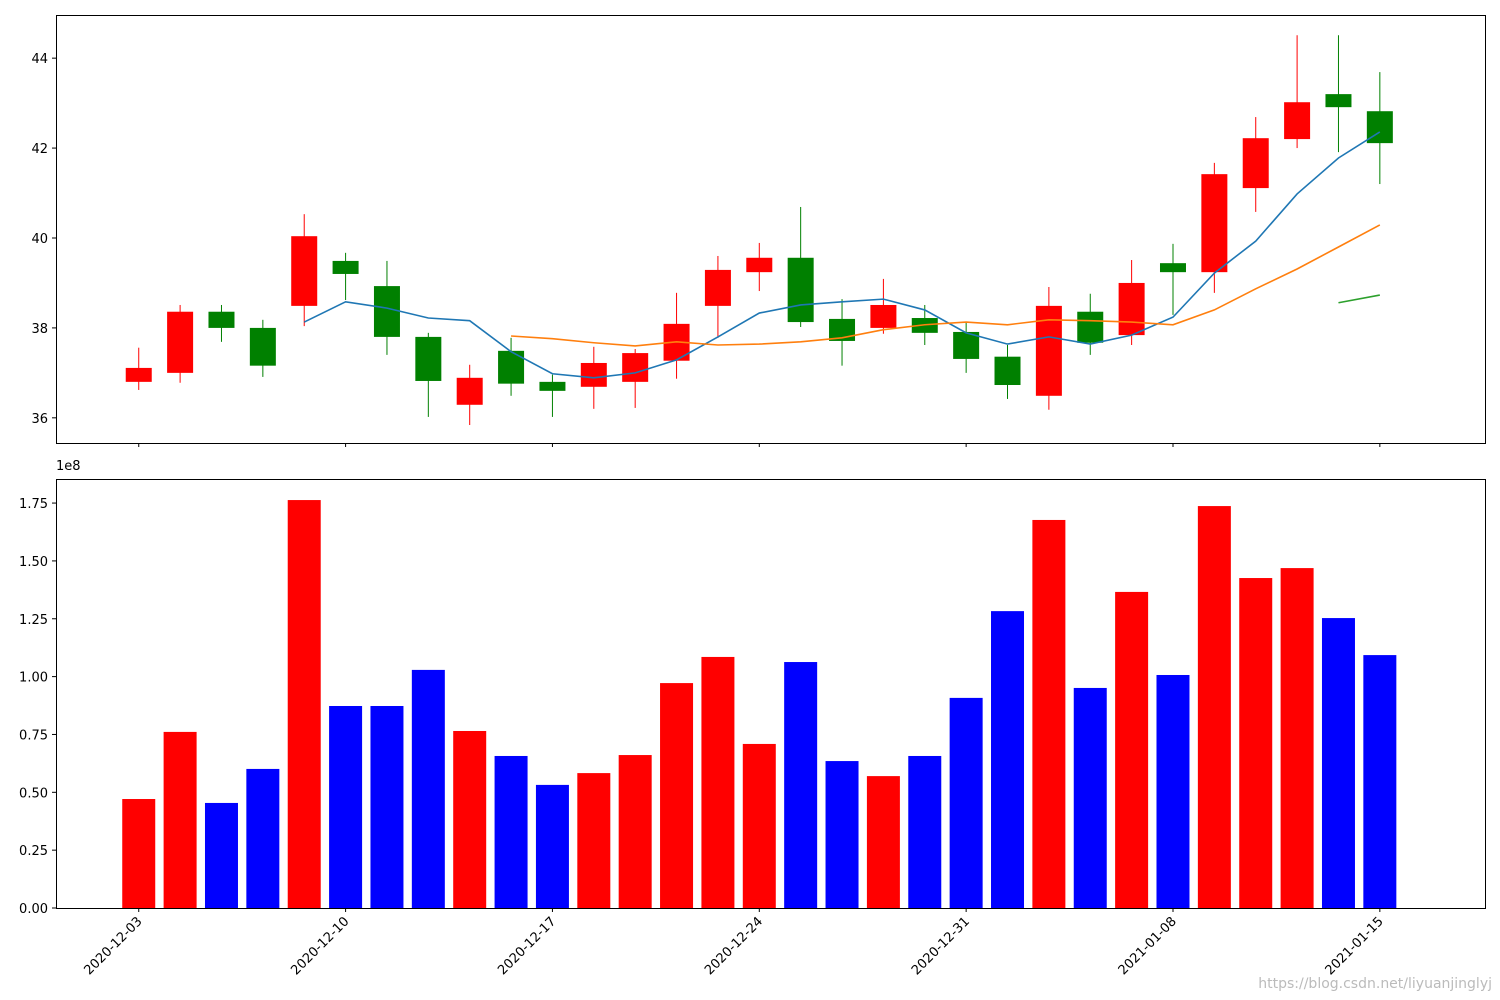  Describe the element at coordinates (39, 149) in the screenshot. I see `y-tick-label: 42` at that location.